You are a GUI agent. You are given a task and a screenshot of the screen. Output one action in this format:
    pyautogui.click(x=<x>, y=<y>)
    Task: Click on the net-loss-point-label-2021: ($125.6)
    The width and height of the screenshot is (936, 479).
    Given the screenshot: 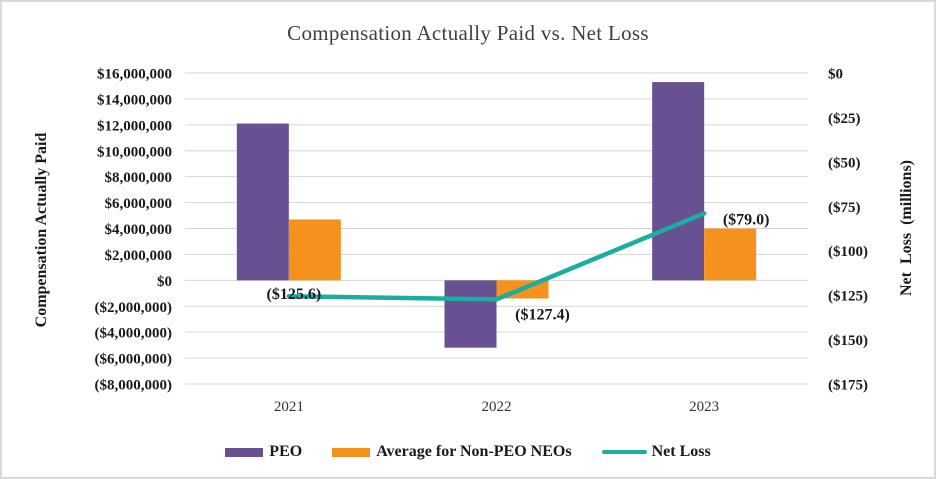 What is the action you would take?
    pyautogui.click(x=294, y=294)
    